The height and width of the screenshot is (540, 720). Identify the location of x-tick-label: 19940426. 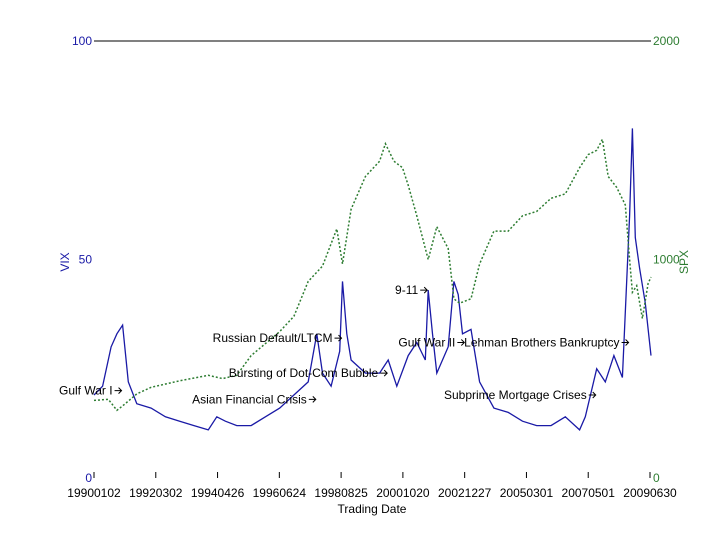
(218, 493).